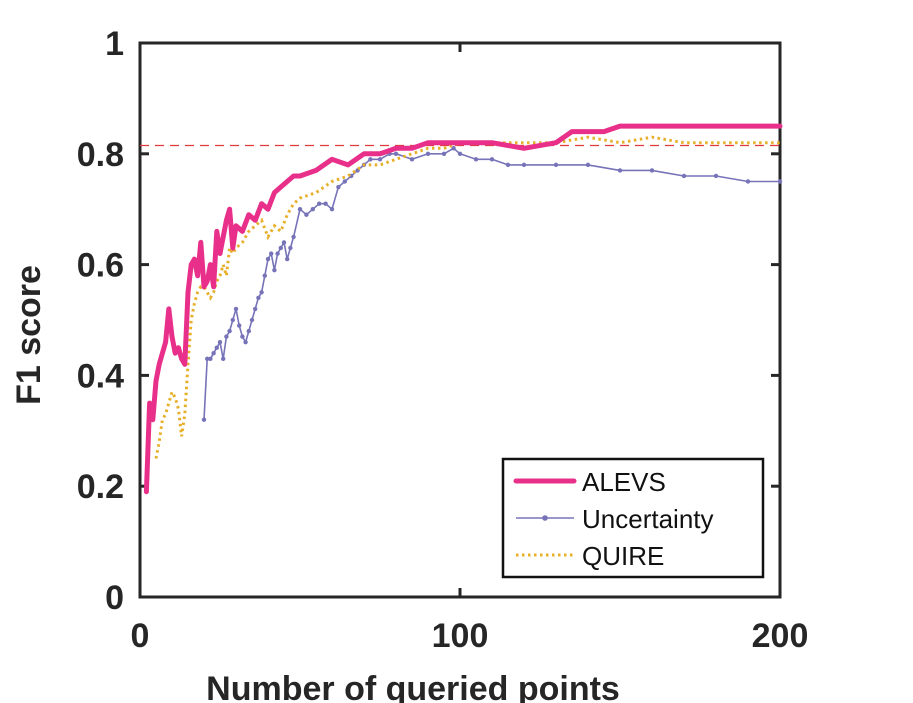 Image resolution: width=913 pixels, height=703 pixels. I want to click on x-tick-label: 200, so click(780, 636).